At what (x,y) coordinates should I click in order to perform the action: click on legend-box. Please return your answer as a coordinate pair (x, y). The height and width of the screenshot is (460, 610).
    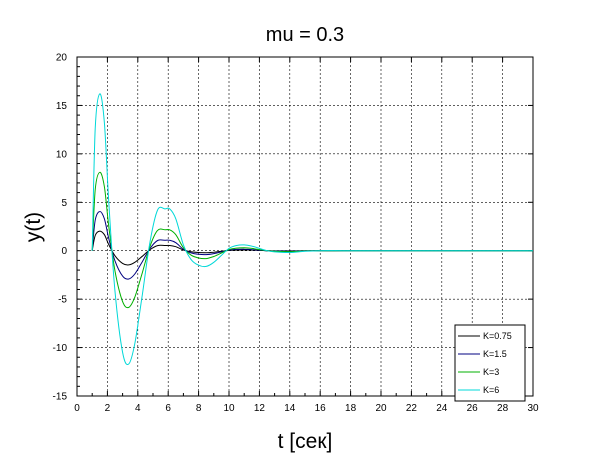
    Looking at the image, I should click on (490, 363).